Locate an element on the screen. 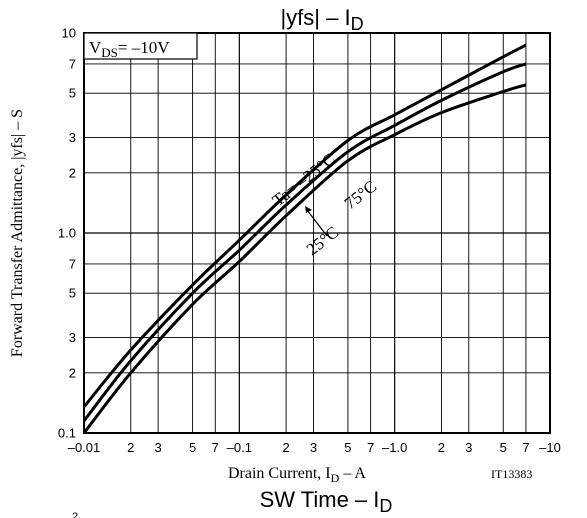 The height and width of the screenshot is (518, 587). condition-box is located at coordinates (140, 46).